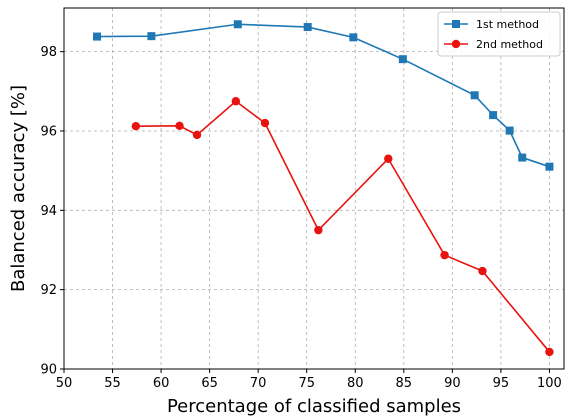  What do you see at coordinates (507, 24) in the screenshot?
I see `legend-entry-label: 1st method` at bounding box center [507, 24].